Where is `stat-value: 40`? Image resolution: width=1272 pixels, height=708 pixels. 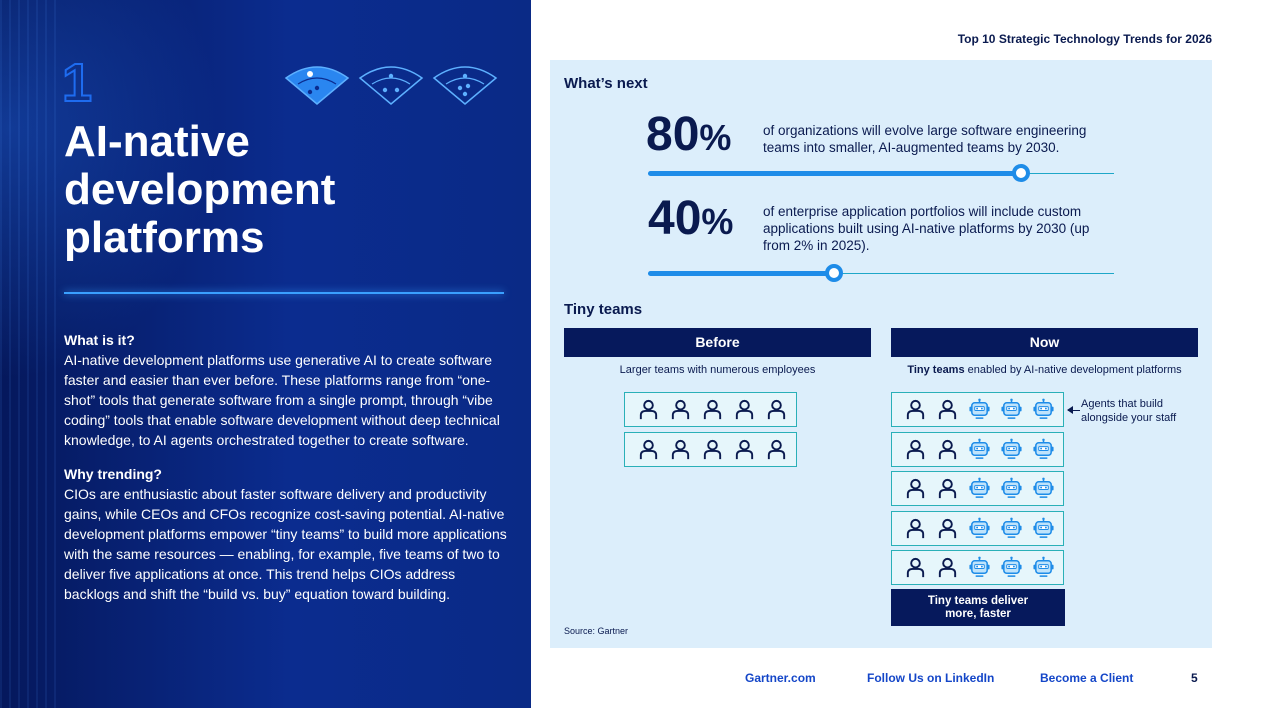
stat-value: 40 is located at coordinates (675, 218).